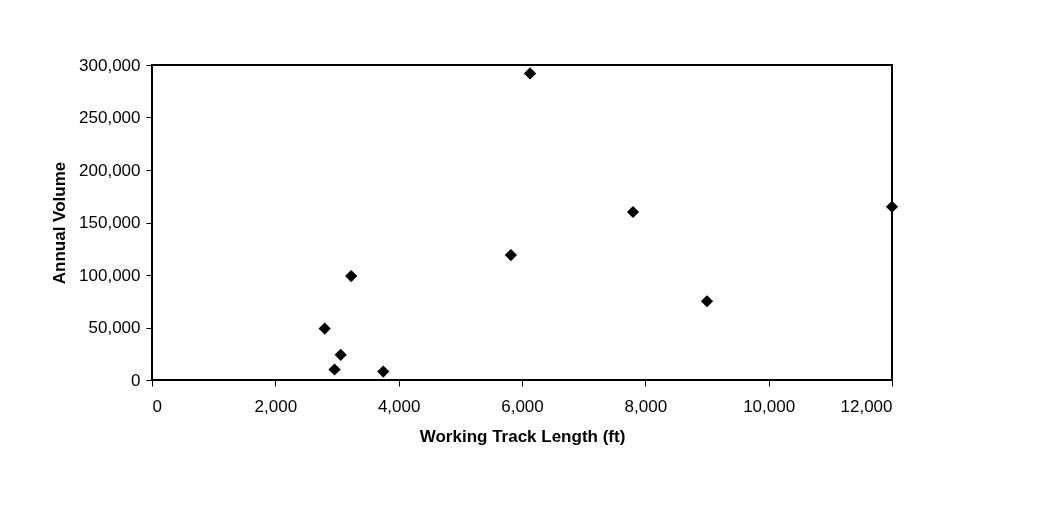 This screenshot has width=1047, height=517. What do you see at coordinates (110, 222) in the screenshot?
I see `y-tick-label: 150,000` at bounding box center [110, 222].